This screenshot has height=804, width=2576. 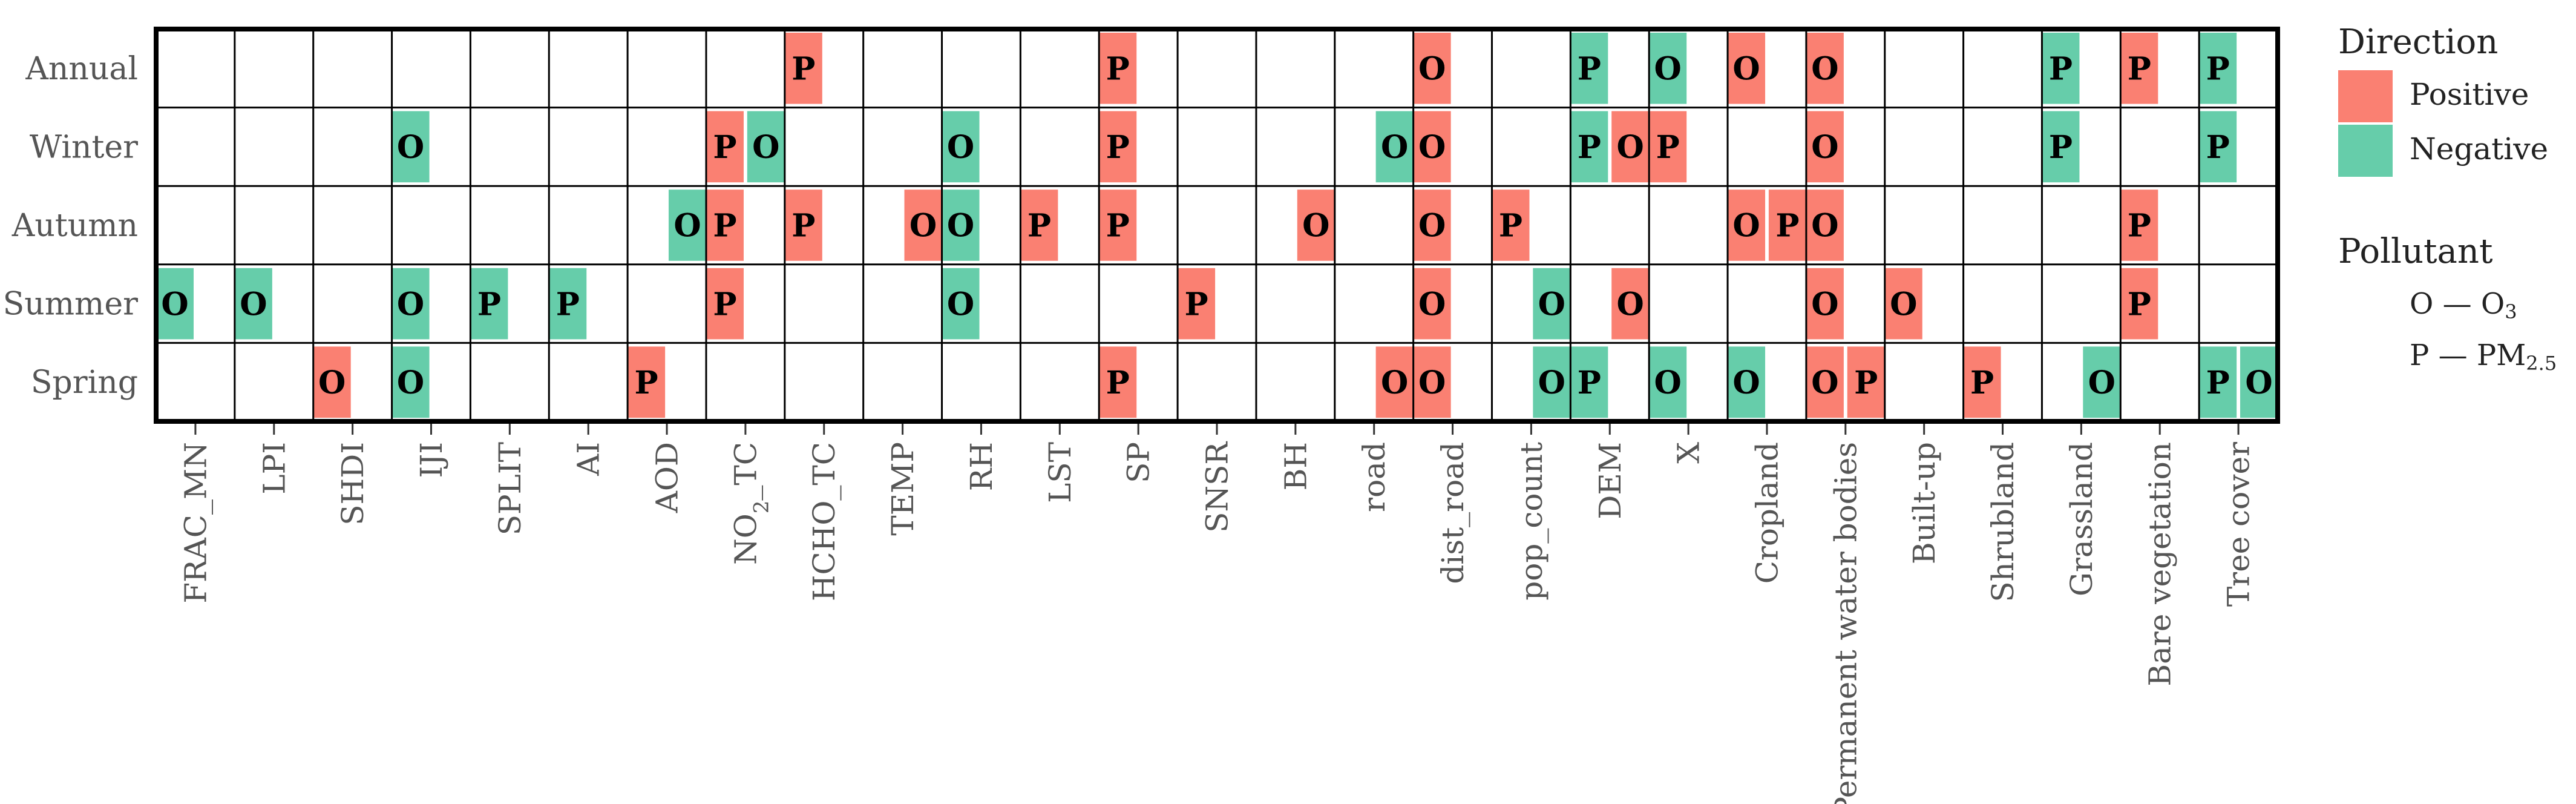 What do you see at coordinates (253, 304) in the screenshot?
I see `cell-mark-summer-lpi-o: O` at bounding box center [253, 304].